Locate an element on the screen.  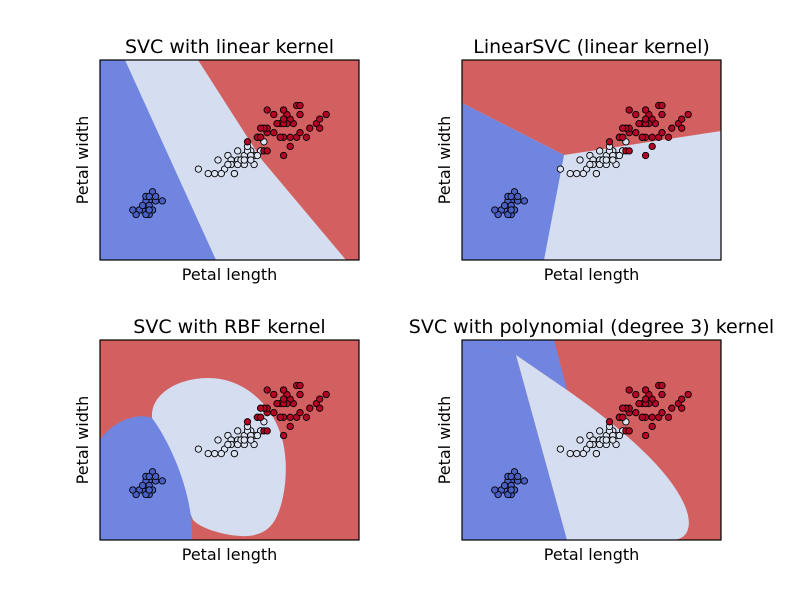
region-class-0b is located at coordinates (514, 440).